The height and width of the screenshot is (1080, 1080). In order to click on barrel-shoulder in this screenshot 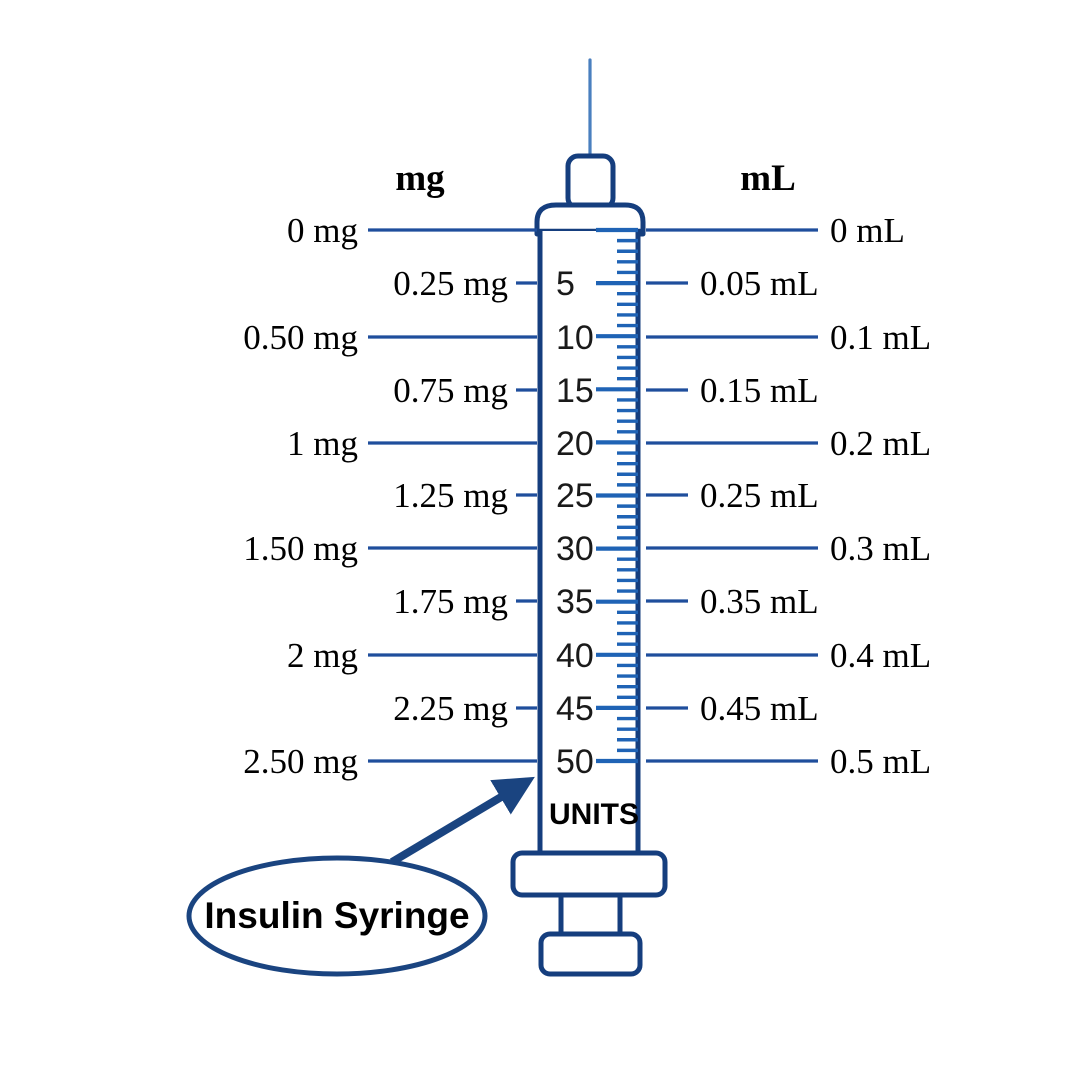, I will do `click(590, 219)`.